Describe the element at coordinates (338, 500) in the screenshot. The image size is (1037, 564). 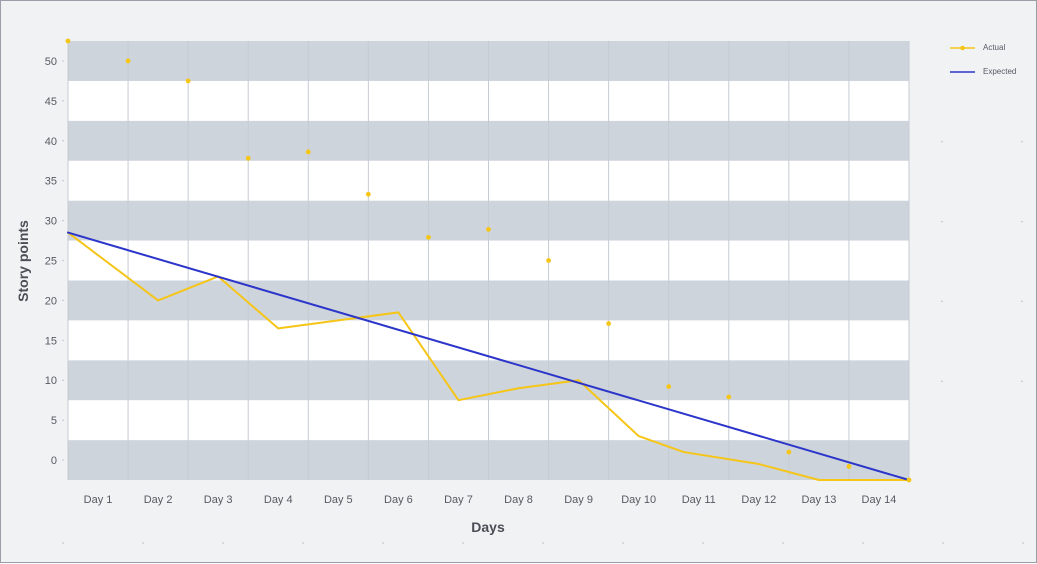
I see `x-tick-label: Day 5` at that location.